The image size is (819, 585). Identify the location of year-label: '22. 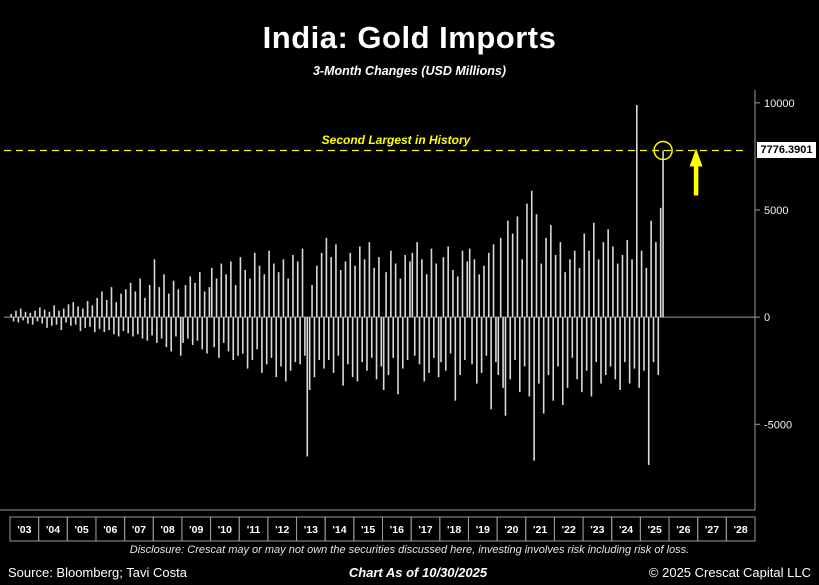
(569, 530).